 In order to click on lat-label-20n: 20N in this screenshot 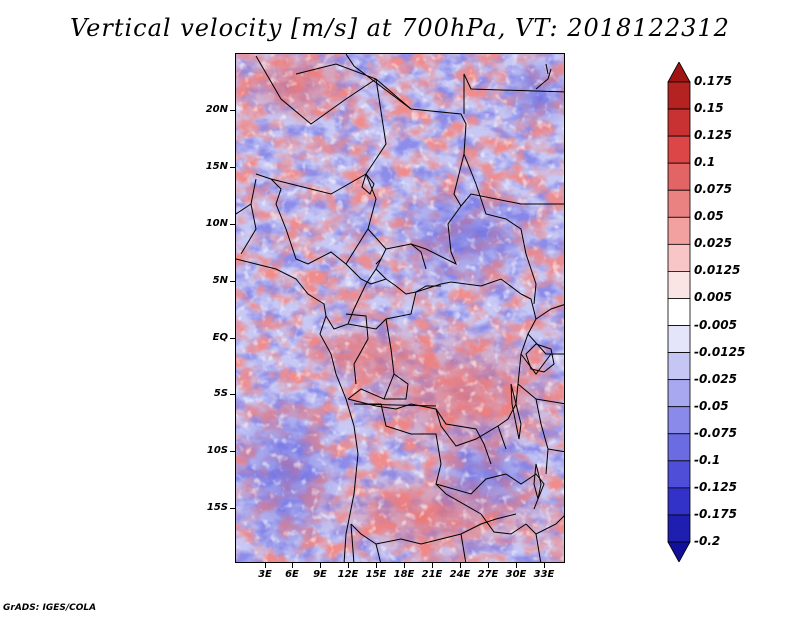, I will do `click(216, 109)`.